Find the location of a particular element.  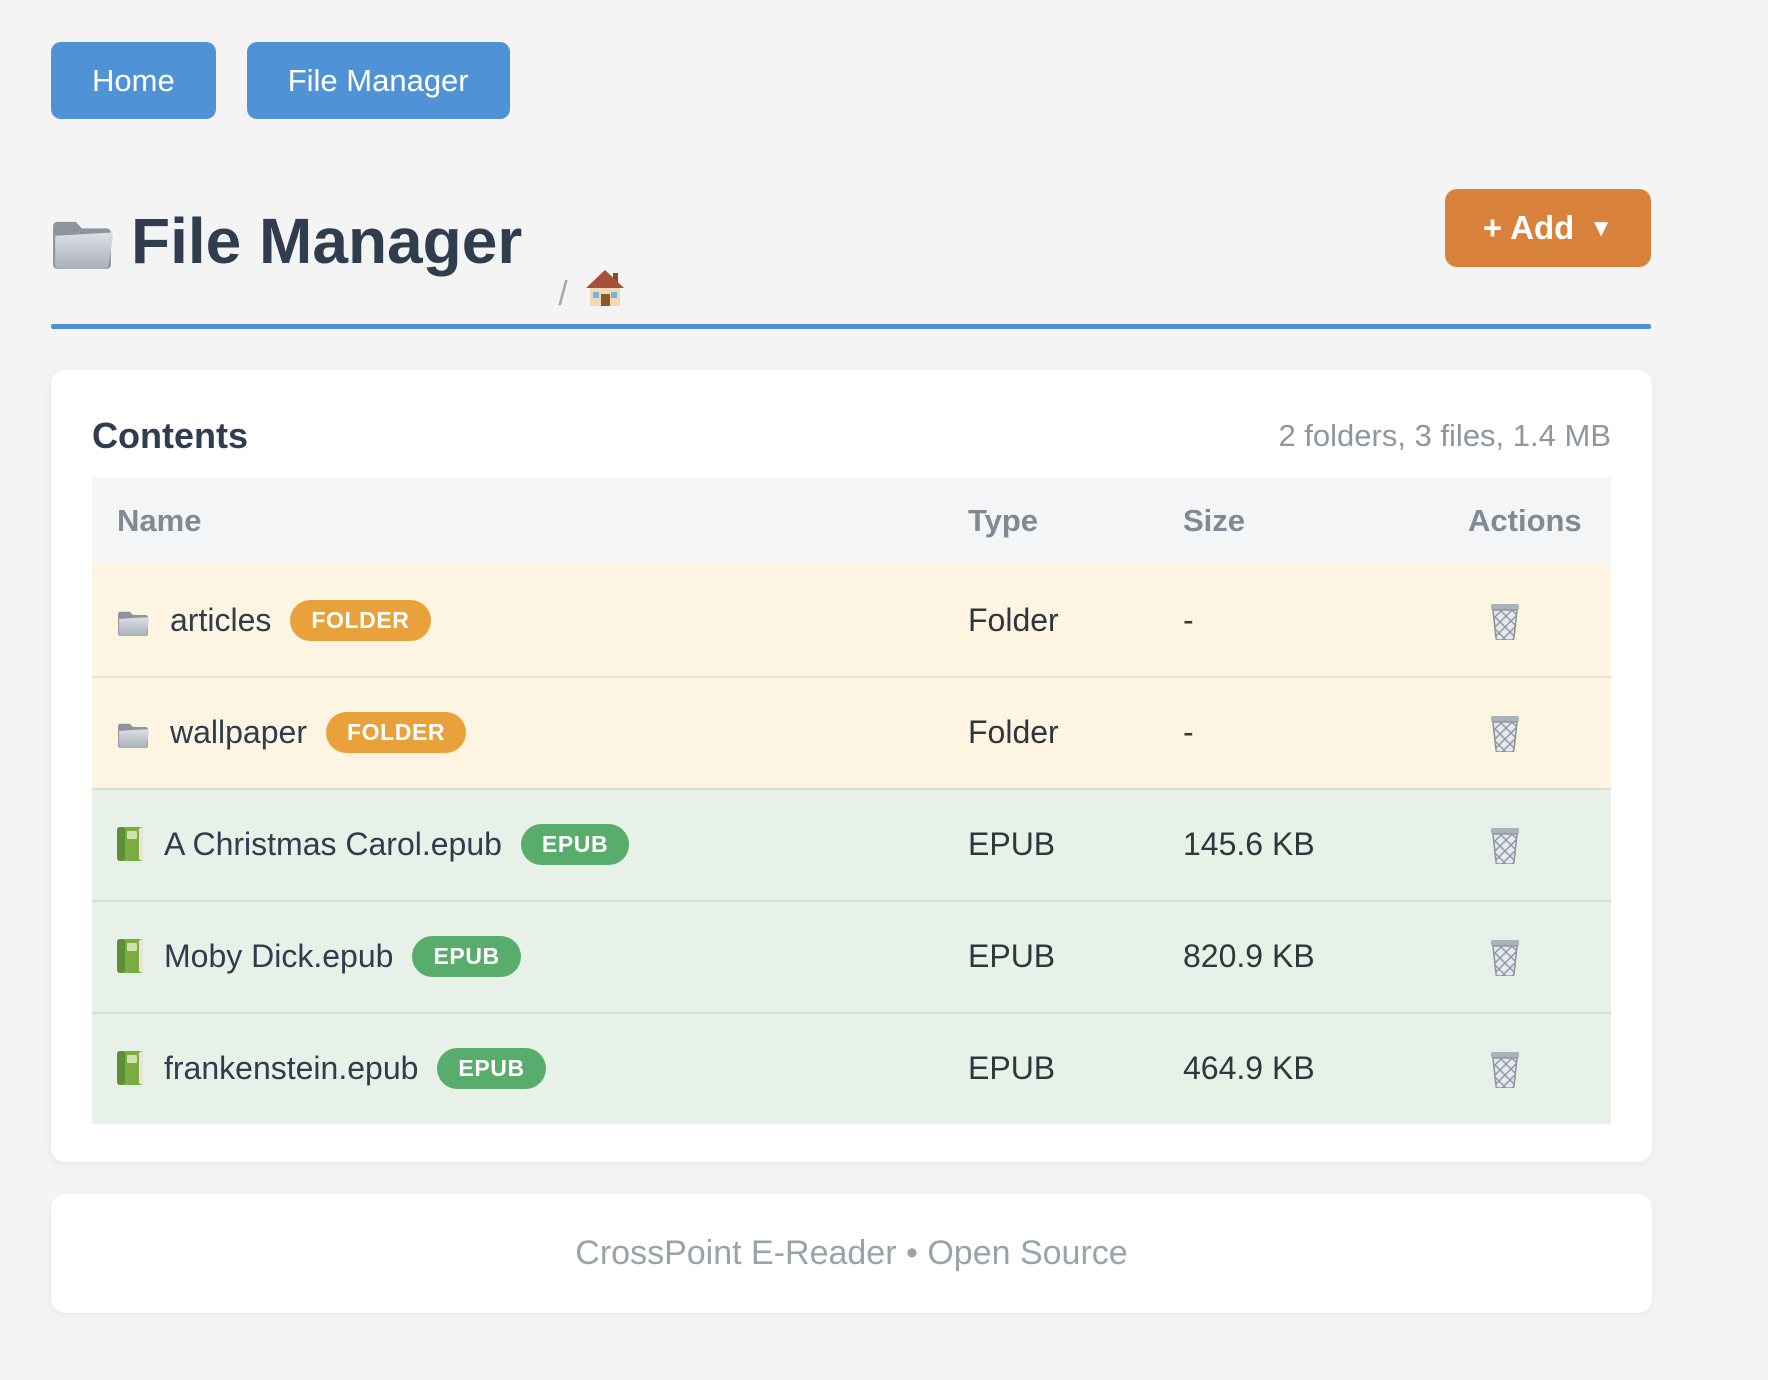

column-header-type: Type is located at coordinates (1003, 520).